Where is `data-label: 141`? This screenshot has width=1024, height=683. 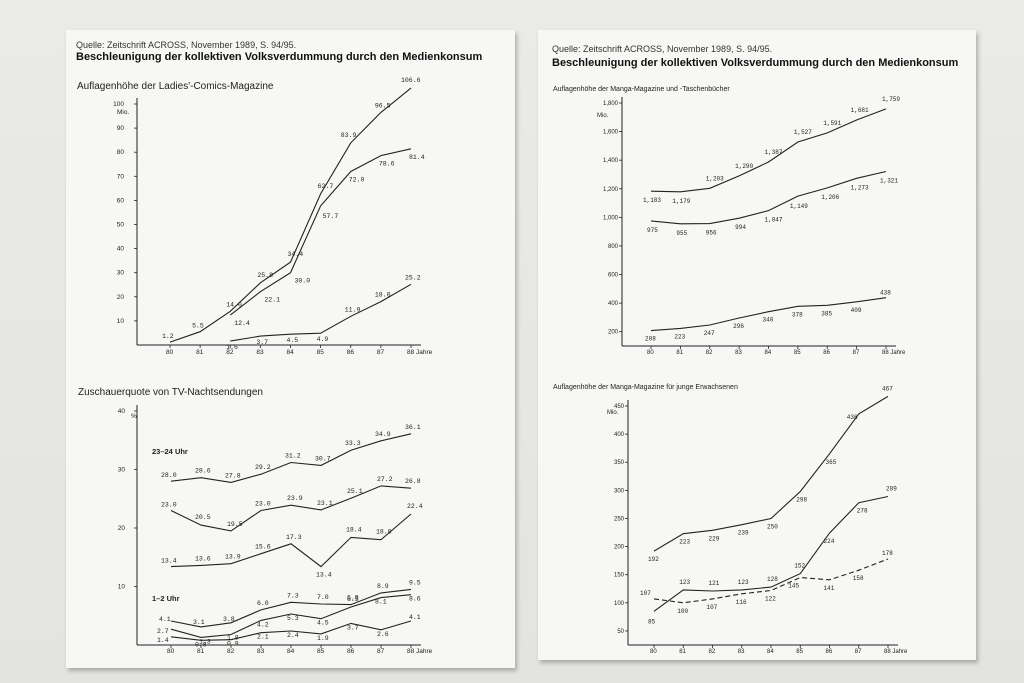 data-label: 141 is located at coordinates (829, 588).